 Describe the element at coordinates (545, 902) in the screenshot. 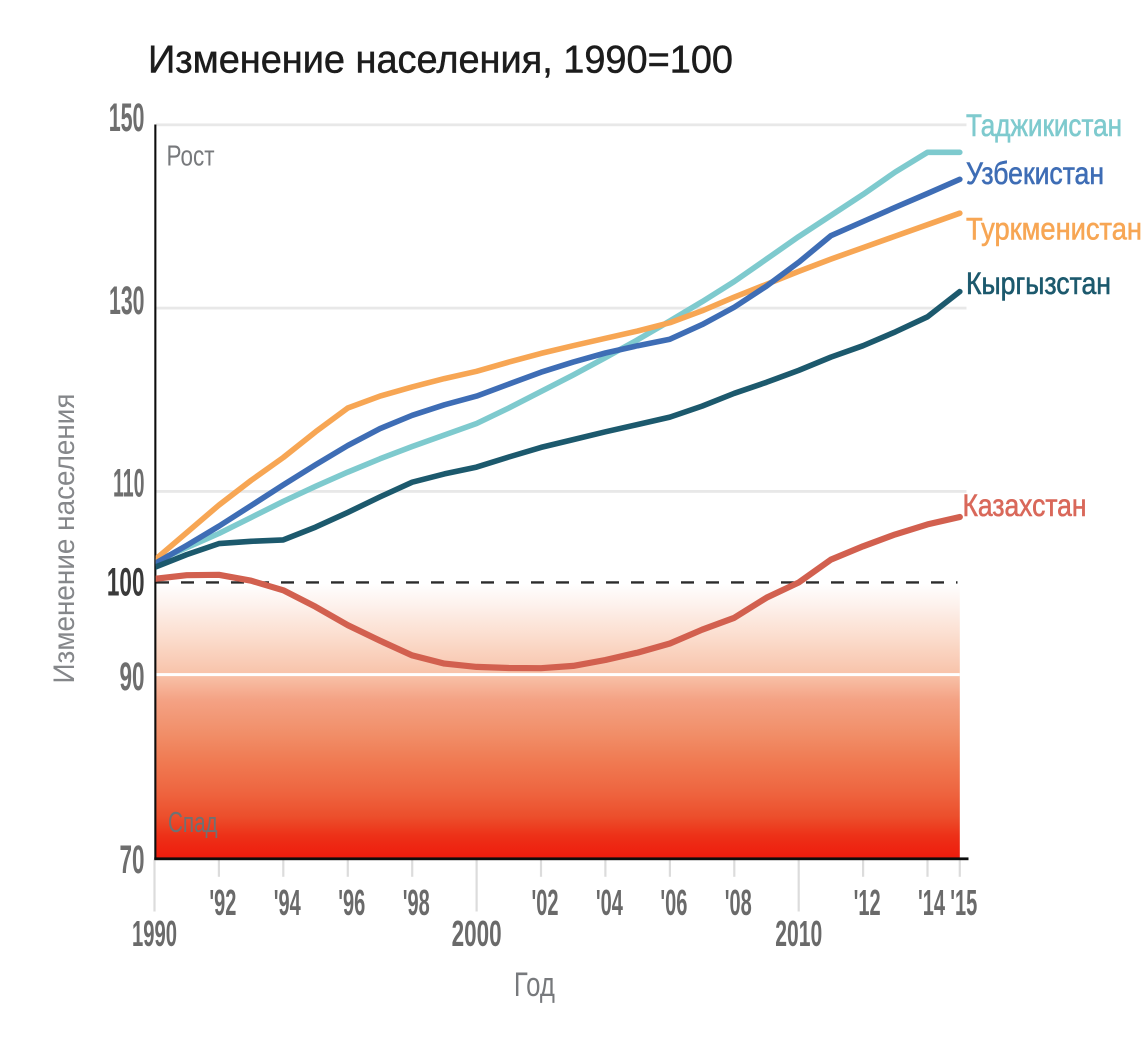

I see `svg-text: '02` at that location.